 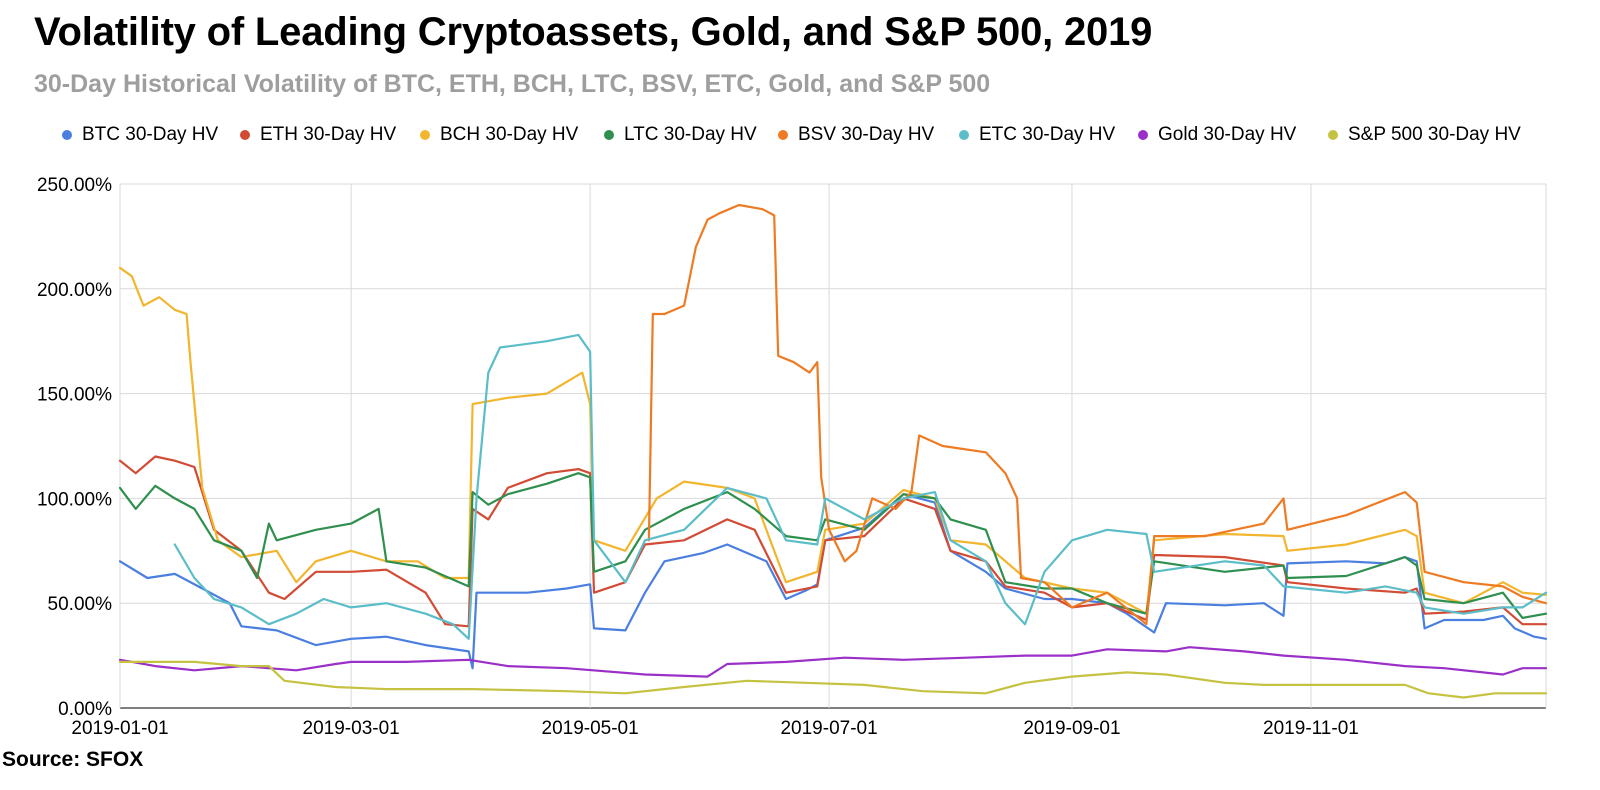 What do you see at coordinates (1047, 134) in the screenshot?
I see `legend-label: ETC 30-Day HV` at bounding box center [1047, 134].